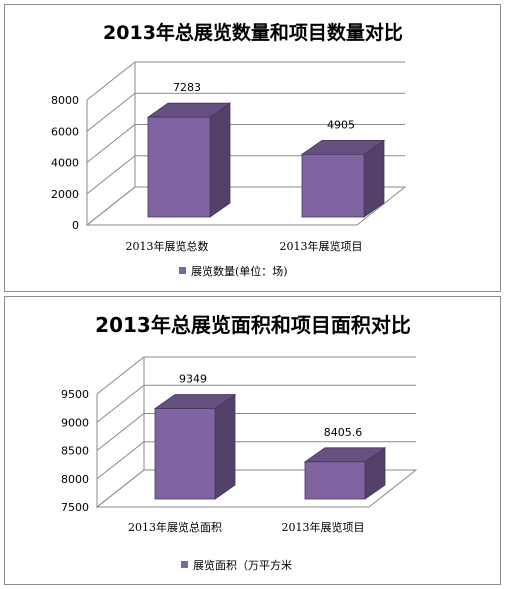 This screenshot has height=589, width=507. What do you see at coordinates (343, 432) in the screenshot?
I see `data-label: 8405.6` at bounding box center [343, 432].